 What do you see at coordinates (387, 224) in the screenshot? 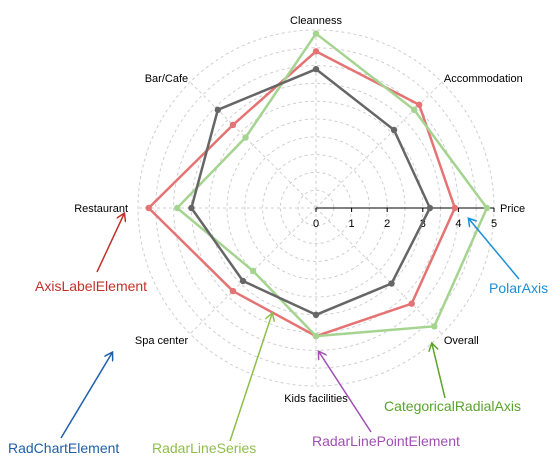
I see `tick-label: 2` at bounding box center [387, 224].